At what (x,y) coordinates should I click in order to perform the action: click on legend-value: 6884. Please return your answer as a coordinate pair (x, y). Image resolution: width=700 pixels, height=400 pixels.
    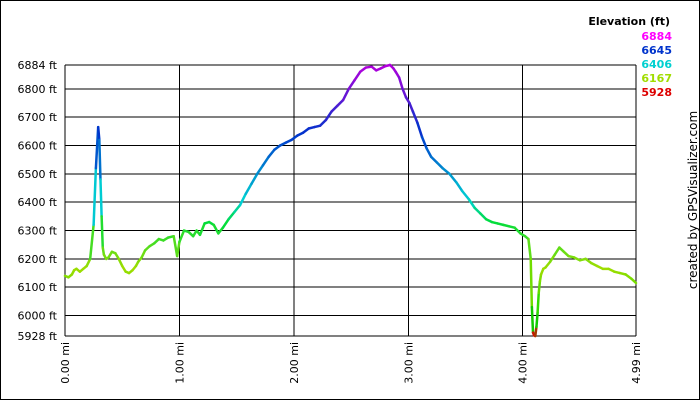
    Looking at the image, I should click on (656, 36).